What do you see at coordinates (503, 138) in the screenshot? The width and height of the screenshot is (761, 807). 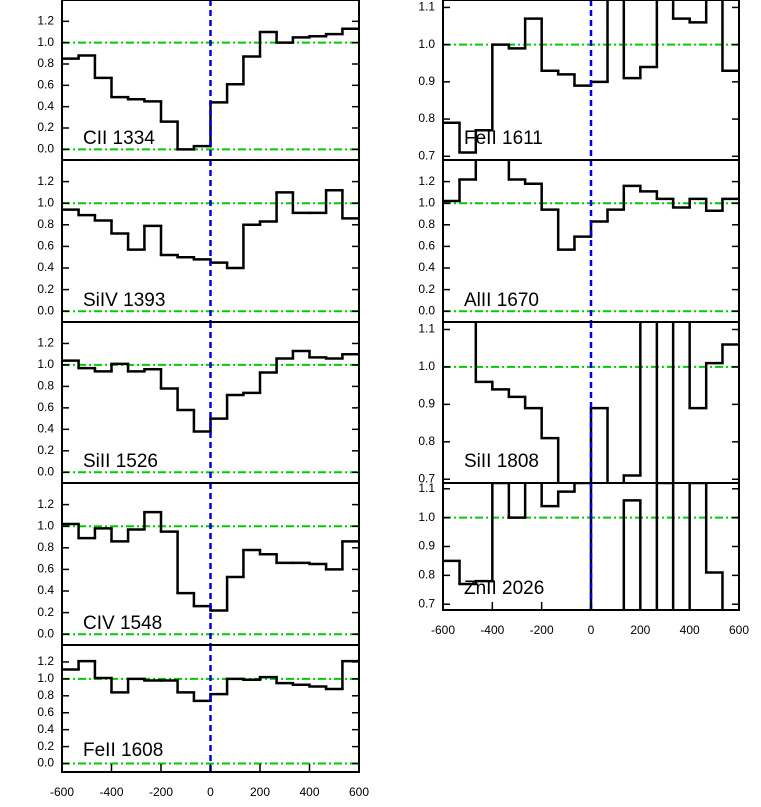 I see `panel-label: FeII 1611` at bounding box center [503, 138].